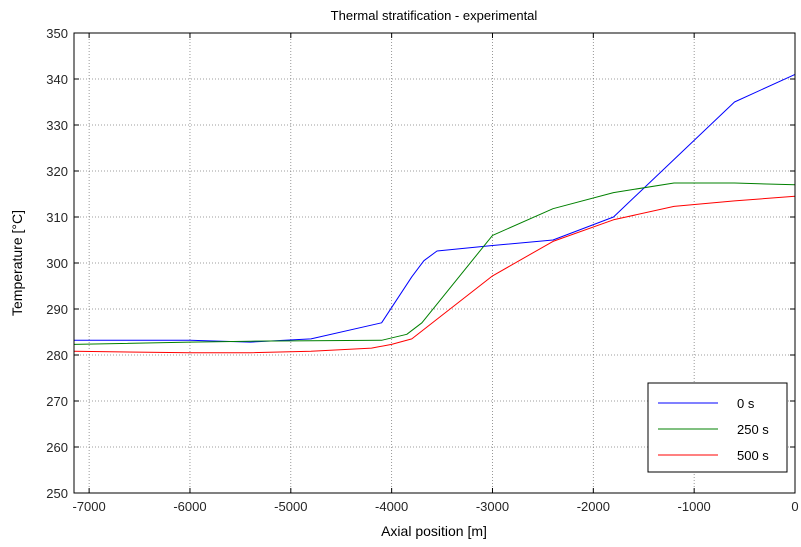  What do you see at coordinates (753, 455) in the screenshot?
I see `legend-label-2: 500 s` at bounding box center [753, 455].